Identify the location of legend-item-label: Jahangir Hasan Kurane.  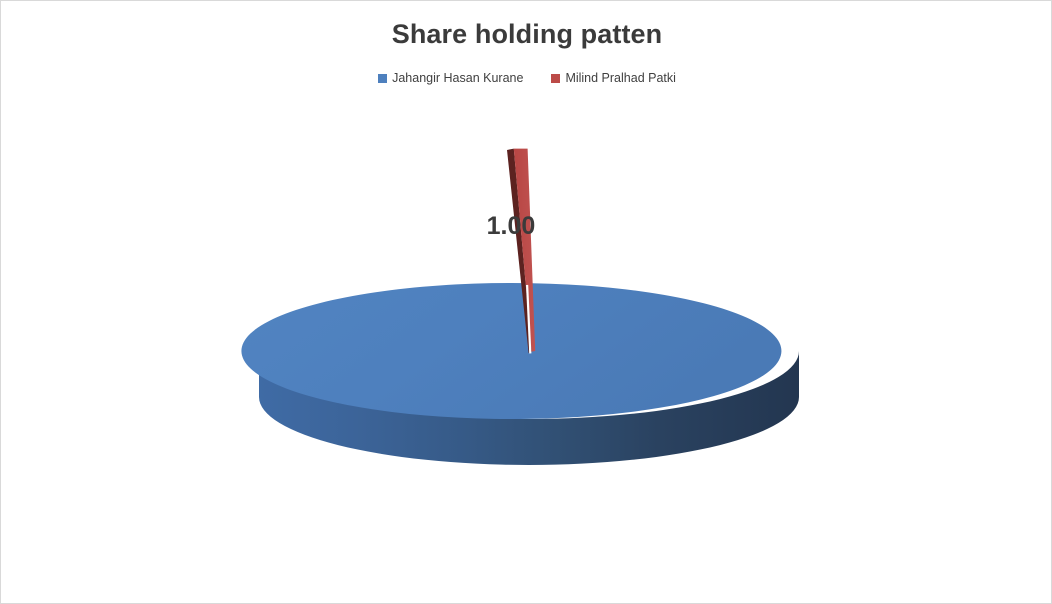
(458, 78).